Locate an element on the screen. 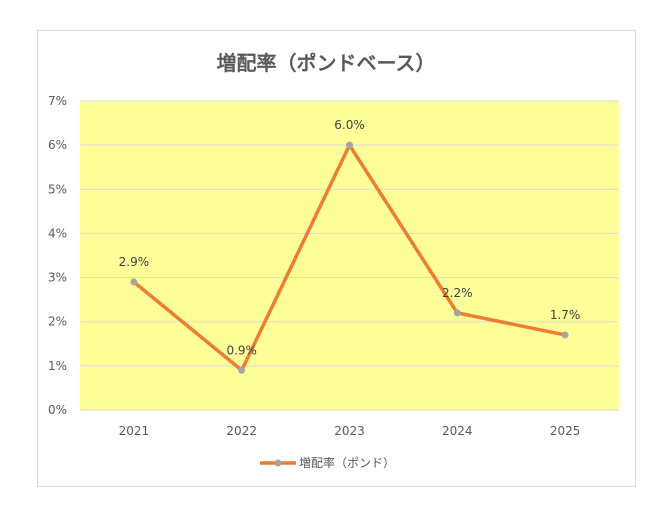  data-label: 2.2% is located at coordinates (457, 293).